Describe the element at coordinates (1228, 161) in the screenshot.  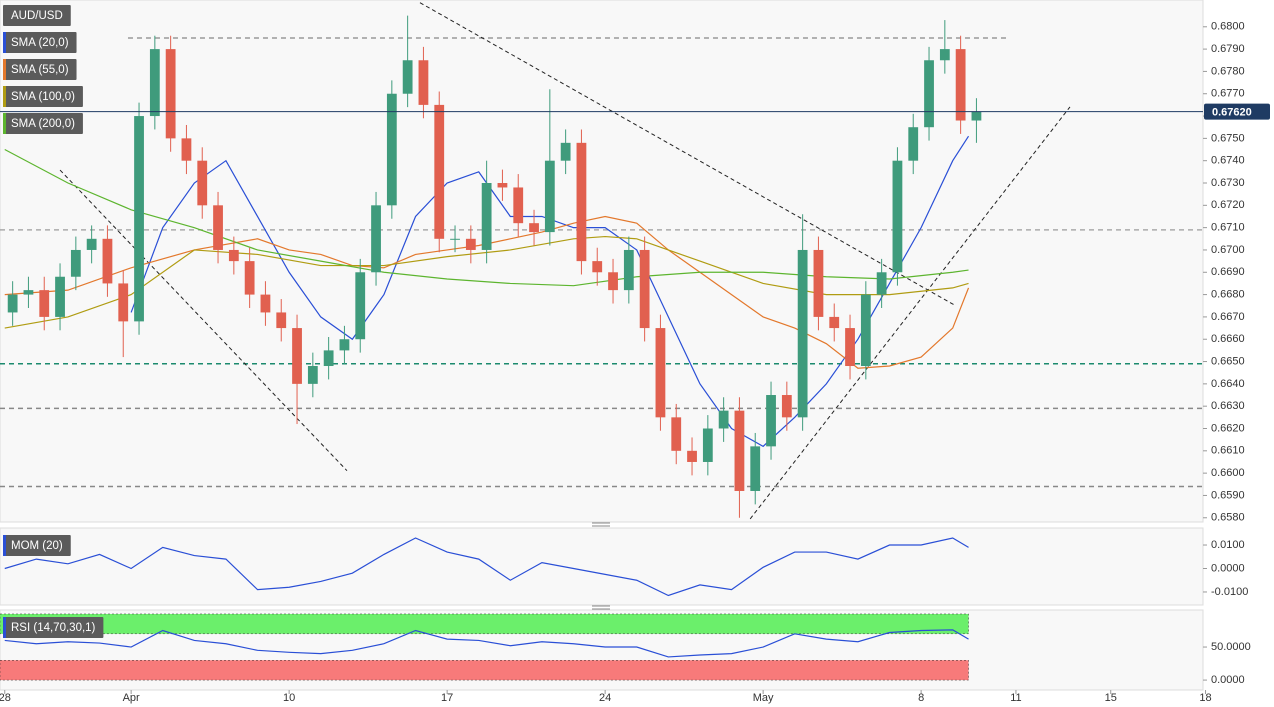
I see `y-tick-label: 0.6740` at that location.